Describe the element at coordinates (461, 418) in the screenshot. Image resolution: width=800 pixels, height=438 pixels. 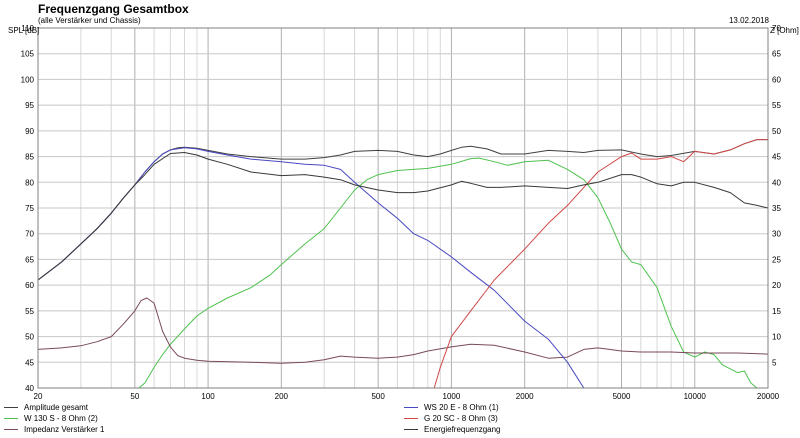
I see `legend-label: G 20 SC - 8 Ohm (3)` at that location.